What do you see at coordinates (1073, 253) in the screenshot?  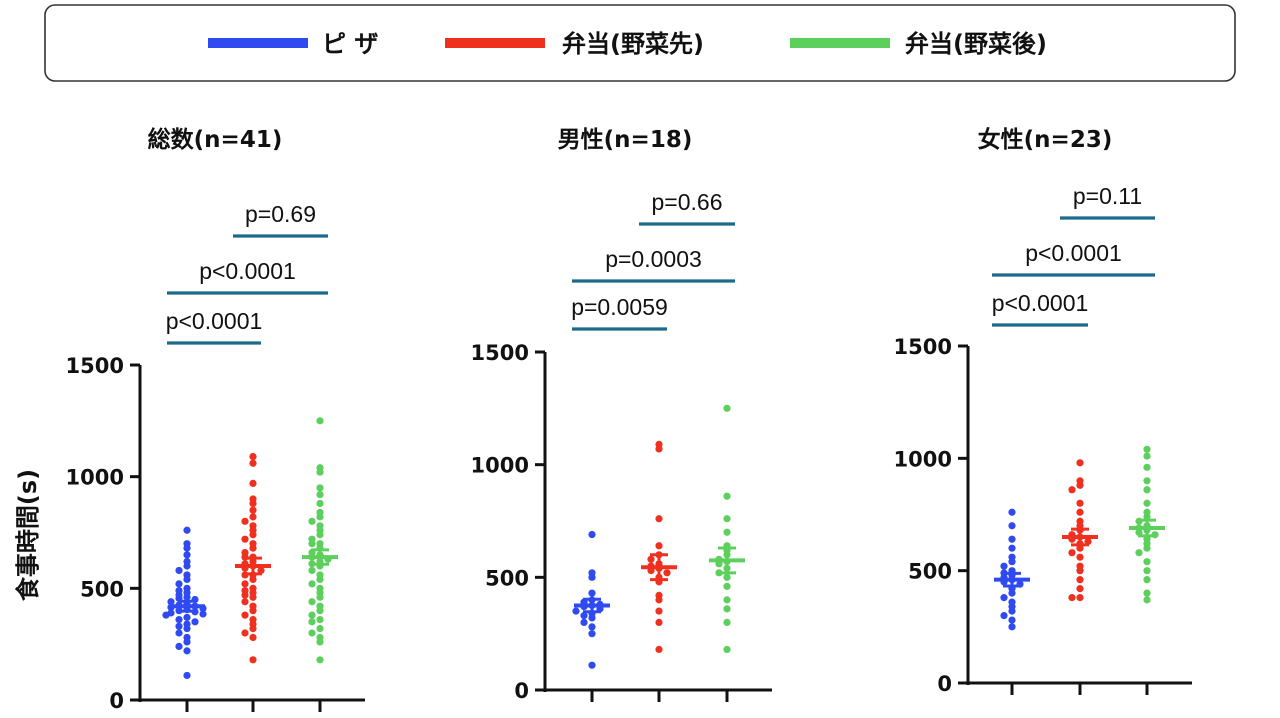 I see `p-value-label: p<0.0001` at bounding box center [1073, 253].